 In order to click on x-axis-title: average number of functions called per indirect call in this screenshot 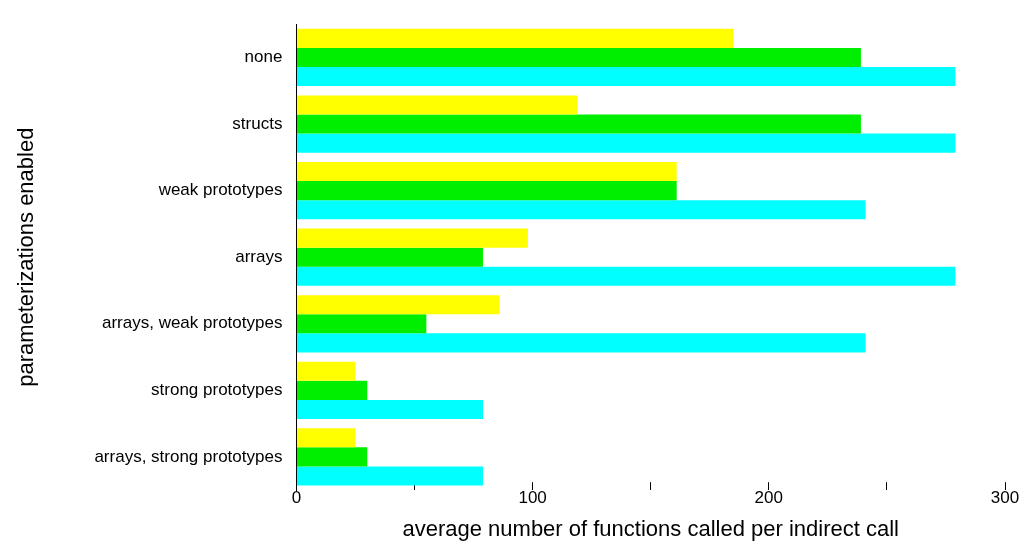, I will do `click(650, 528)`.